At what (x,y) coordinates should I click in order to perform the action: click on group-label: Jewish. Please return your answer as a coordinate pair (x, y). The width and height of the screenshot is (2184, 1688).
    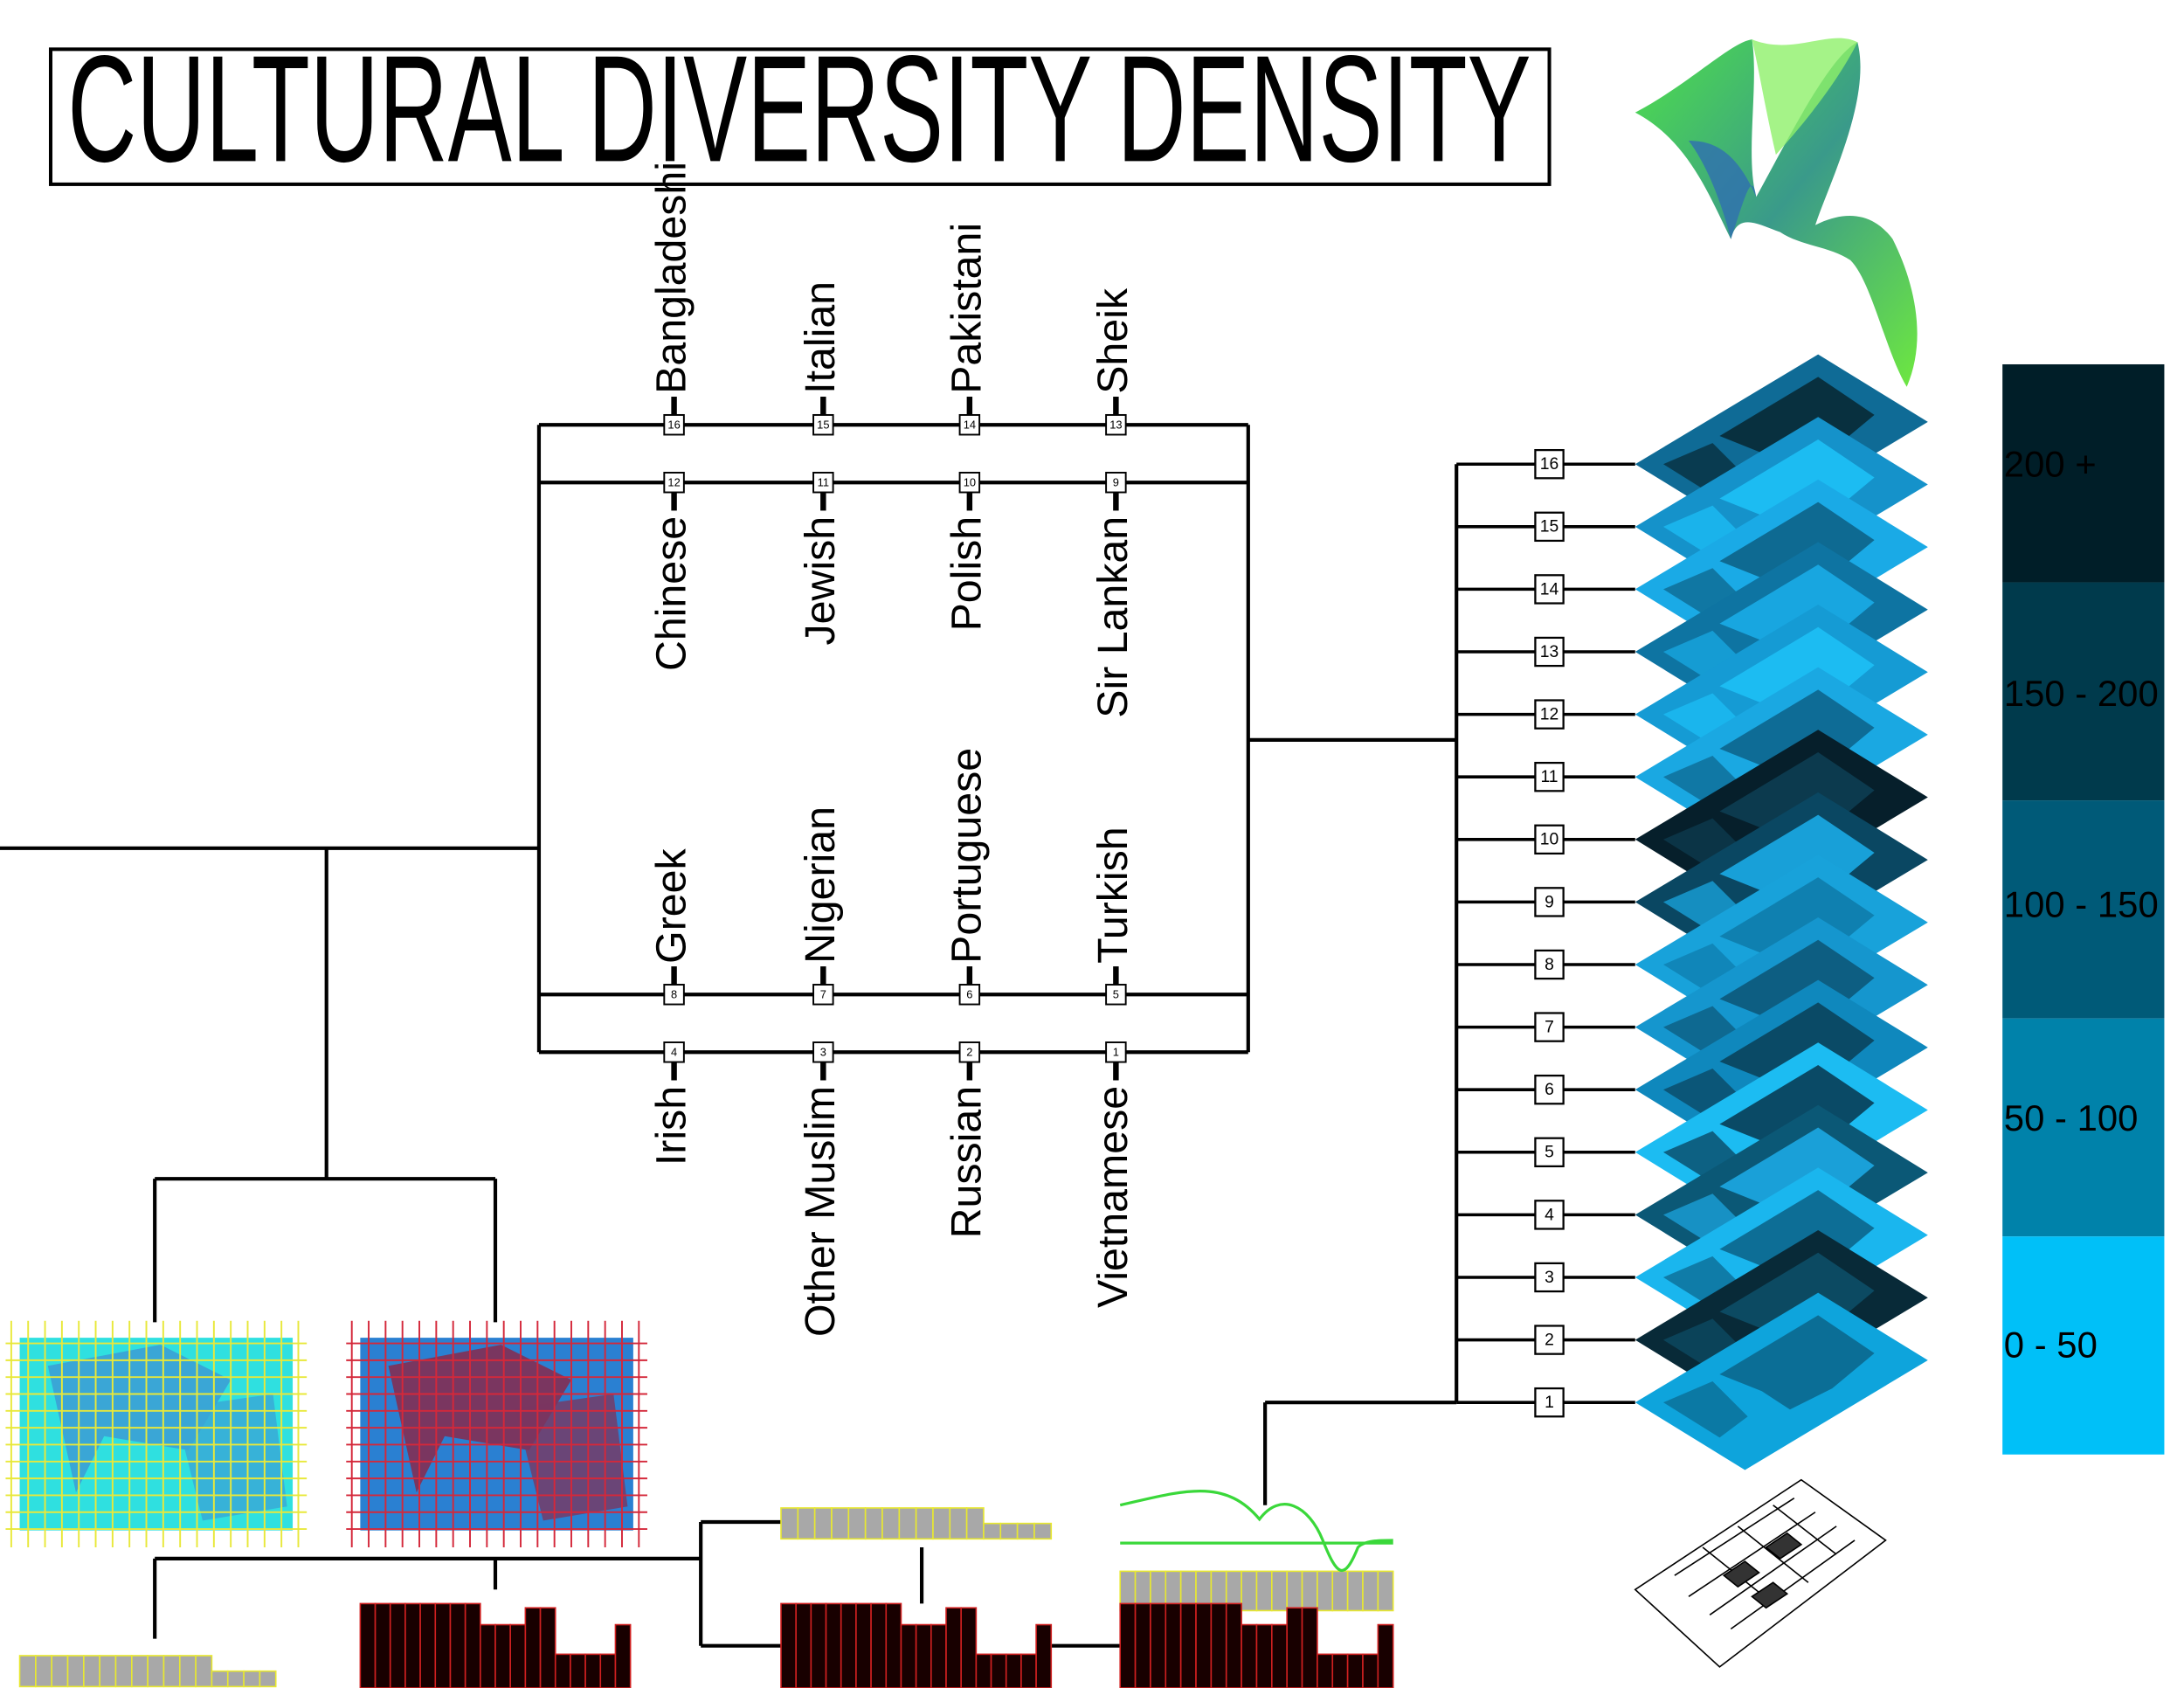
    Looking at the image, I should click on (820, 581).